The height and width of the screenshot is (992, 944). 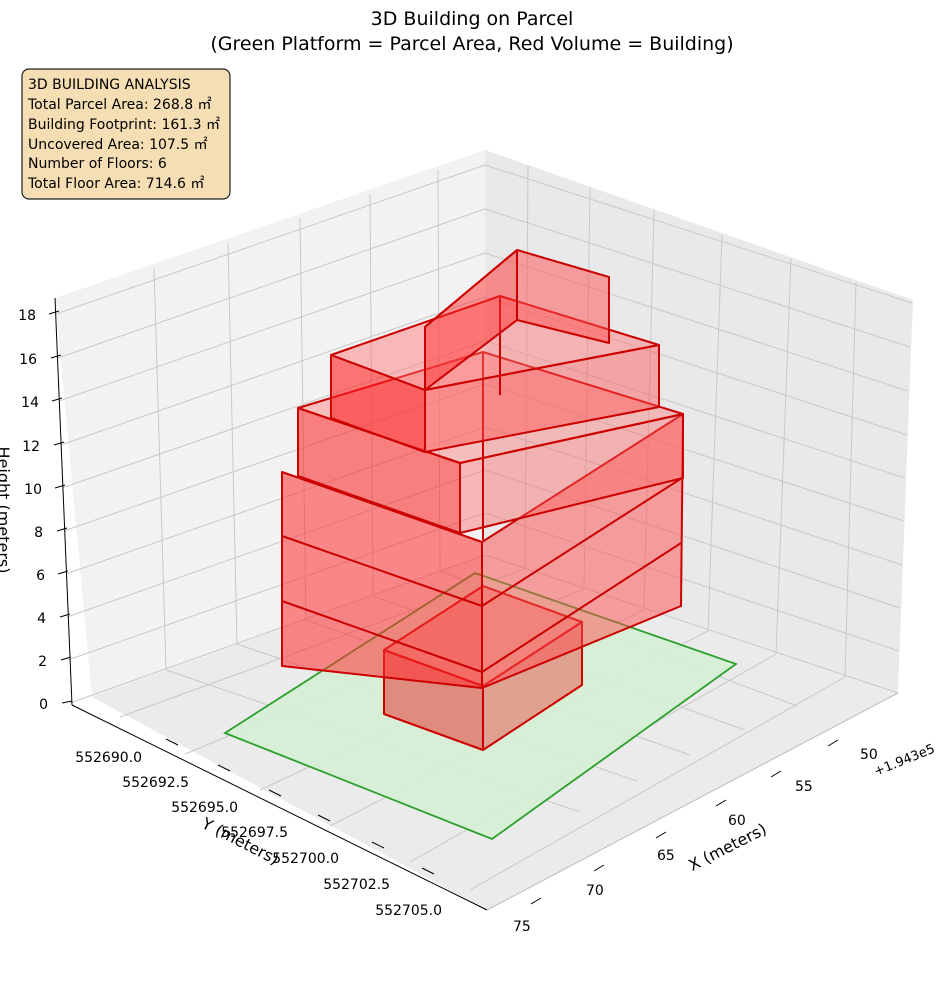 I want to click on x-tick-label: 70, so click(x=595, y=891).